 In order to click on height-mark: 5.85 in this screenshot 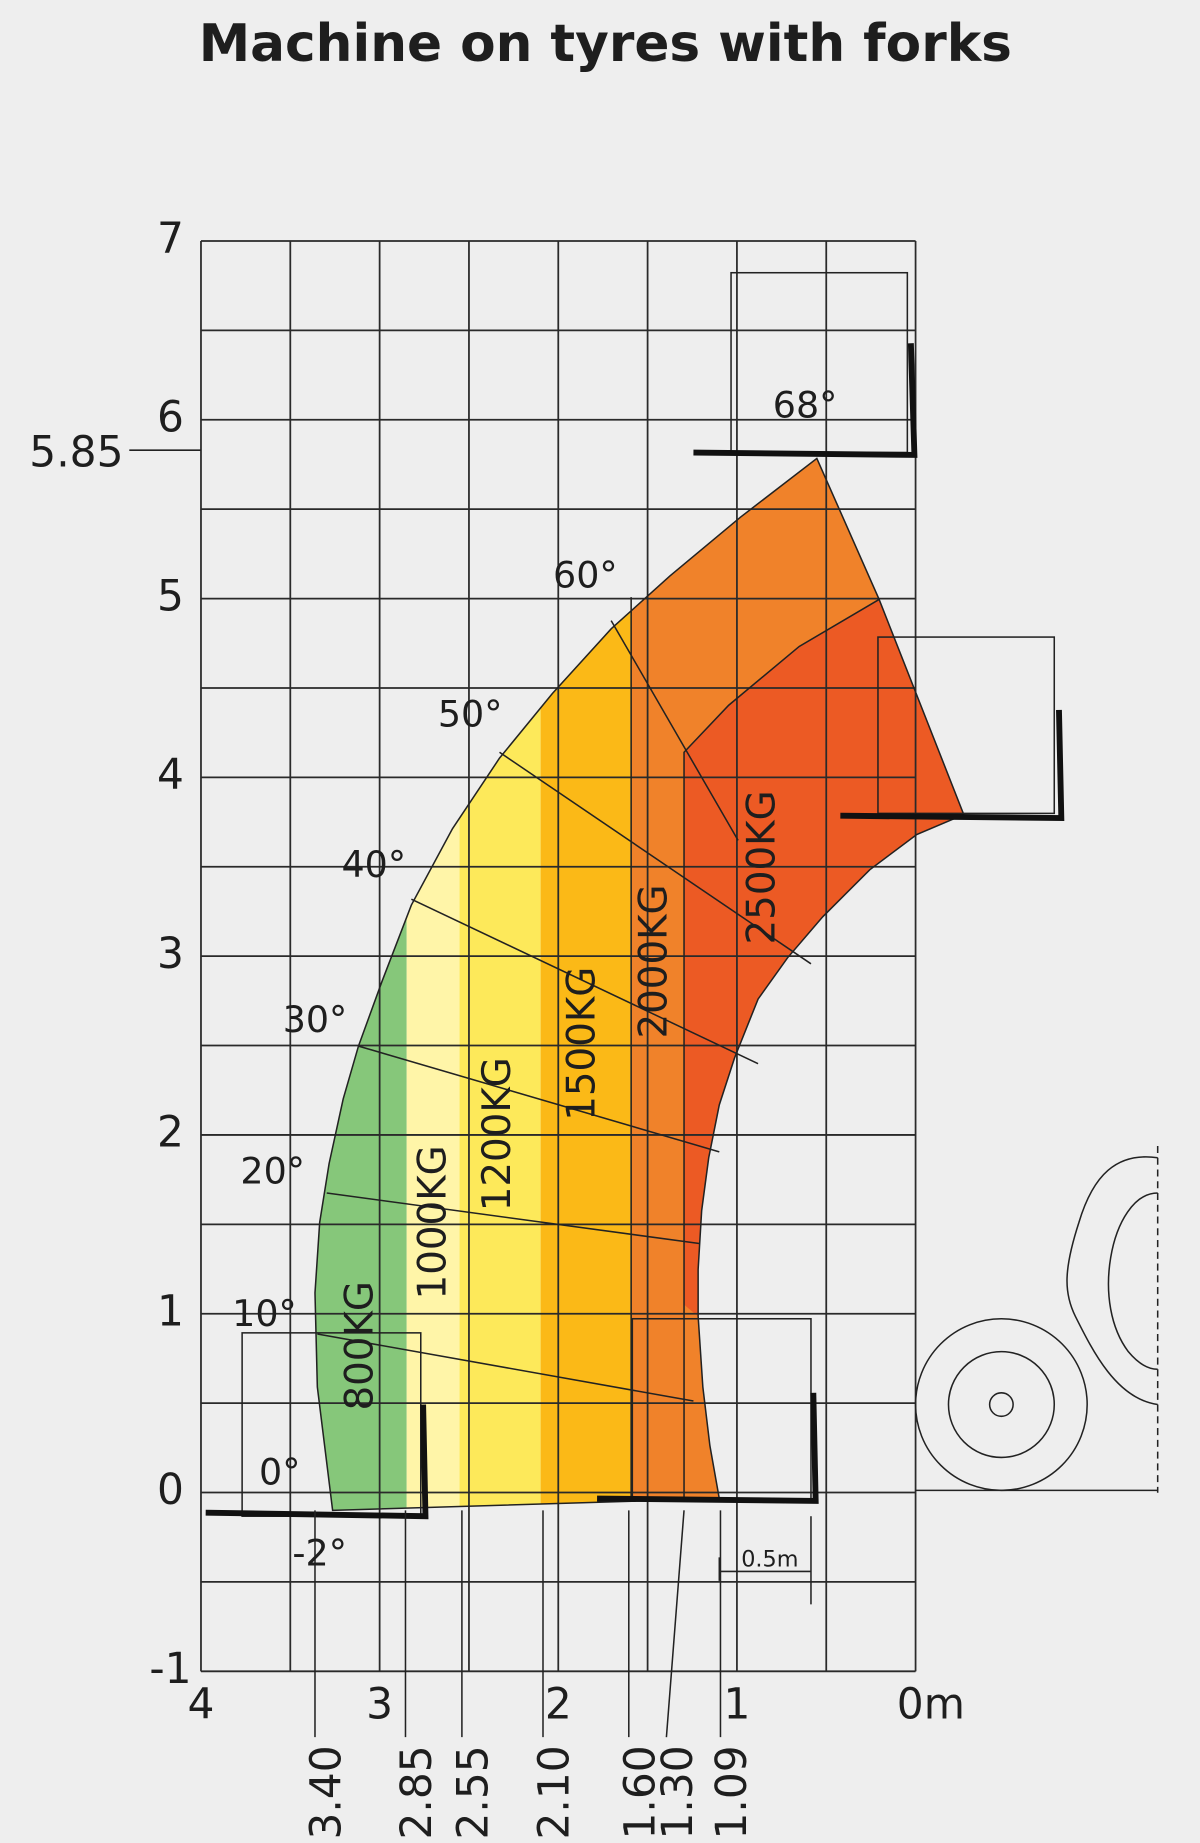, I will do `click(76, 452)`.